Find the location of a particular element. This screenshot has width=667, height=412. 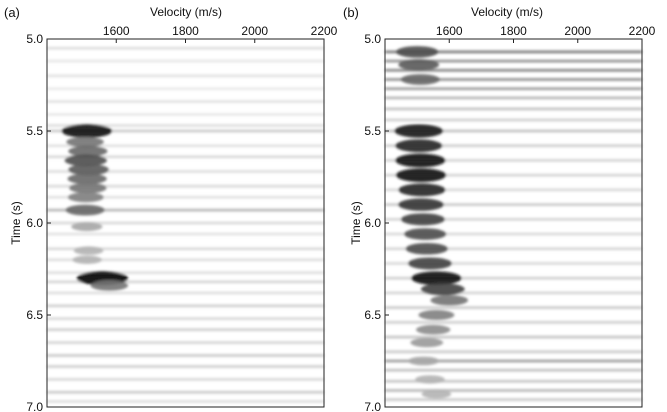

y-tick-label-b-4: 7.0 is located at coordinates (372, 406).